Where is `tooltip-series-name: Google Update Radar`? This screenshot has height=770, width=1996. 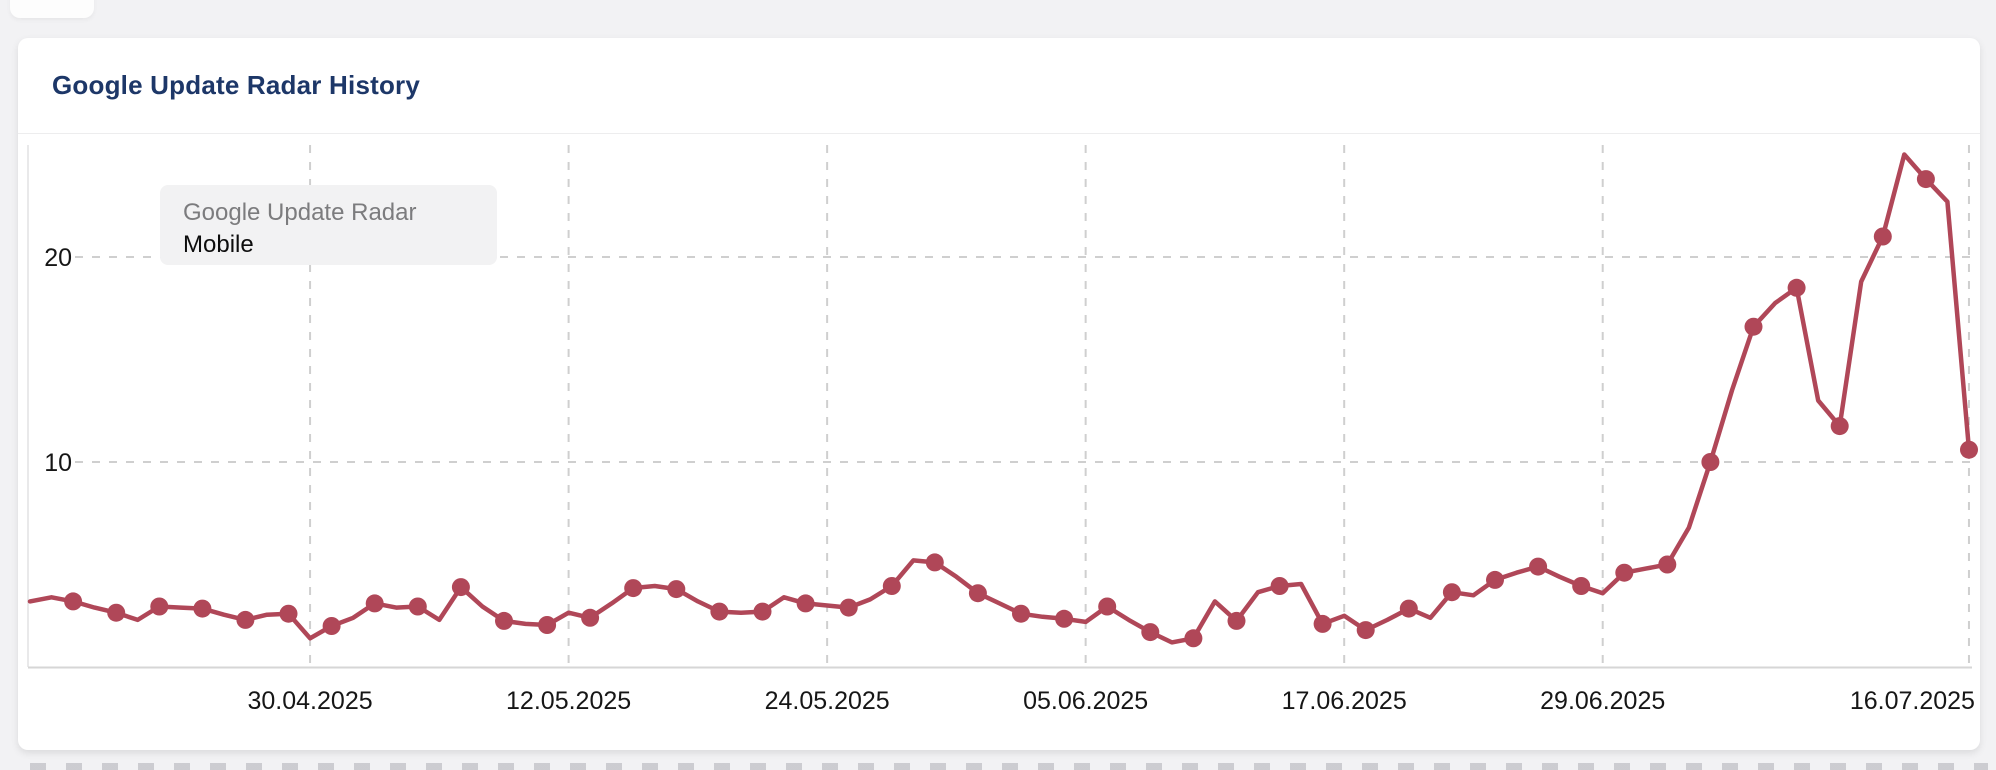
tooltip-series-name: Google Update Radar is located at coordinates (300, 212).